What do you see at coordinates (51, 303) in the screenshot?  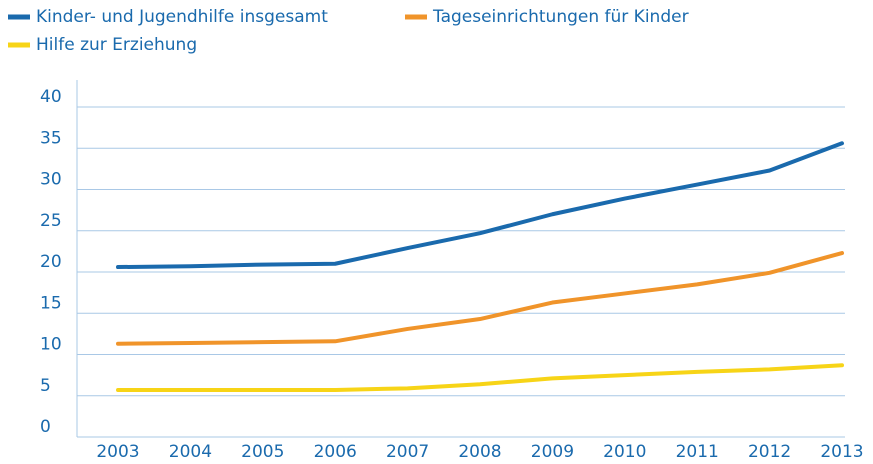 I see `y-tick-label: 15` at bounding box center [51, 303].